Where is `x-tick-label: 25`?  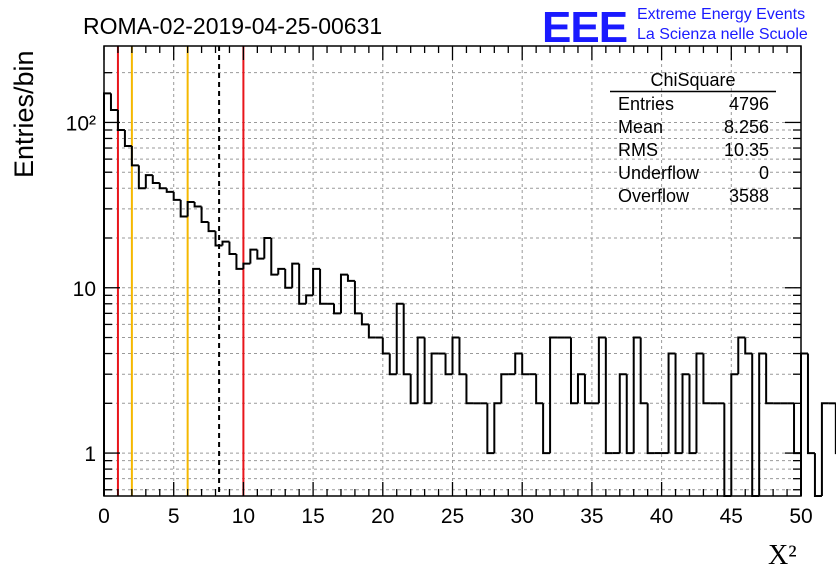 x-tick-label: 25 is located at coordinates (452, 516).